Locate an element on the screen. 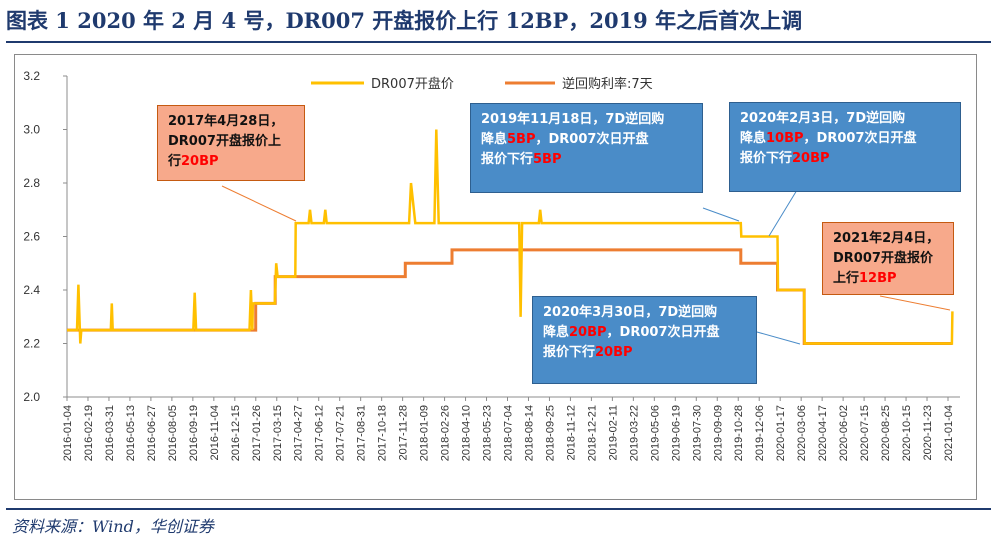  callout-line: 上行12BP is located at coordinates (888, 279).